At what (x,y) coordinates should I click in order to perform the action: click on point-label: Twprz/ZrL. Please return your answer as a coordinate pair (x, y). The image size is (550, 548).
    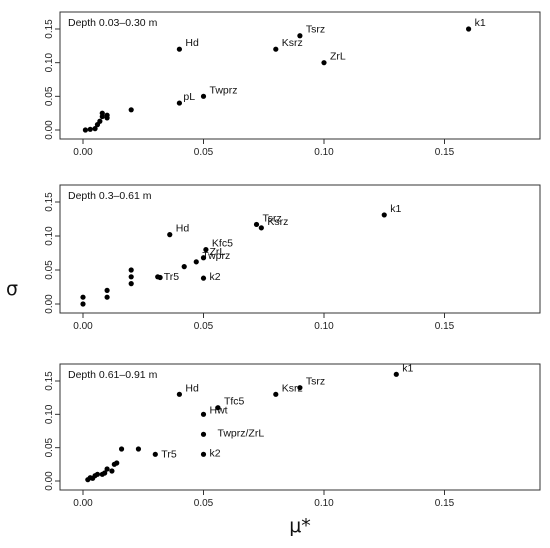
    Looking at the image, I should click on (241, 433).